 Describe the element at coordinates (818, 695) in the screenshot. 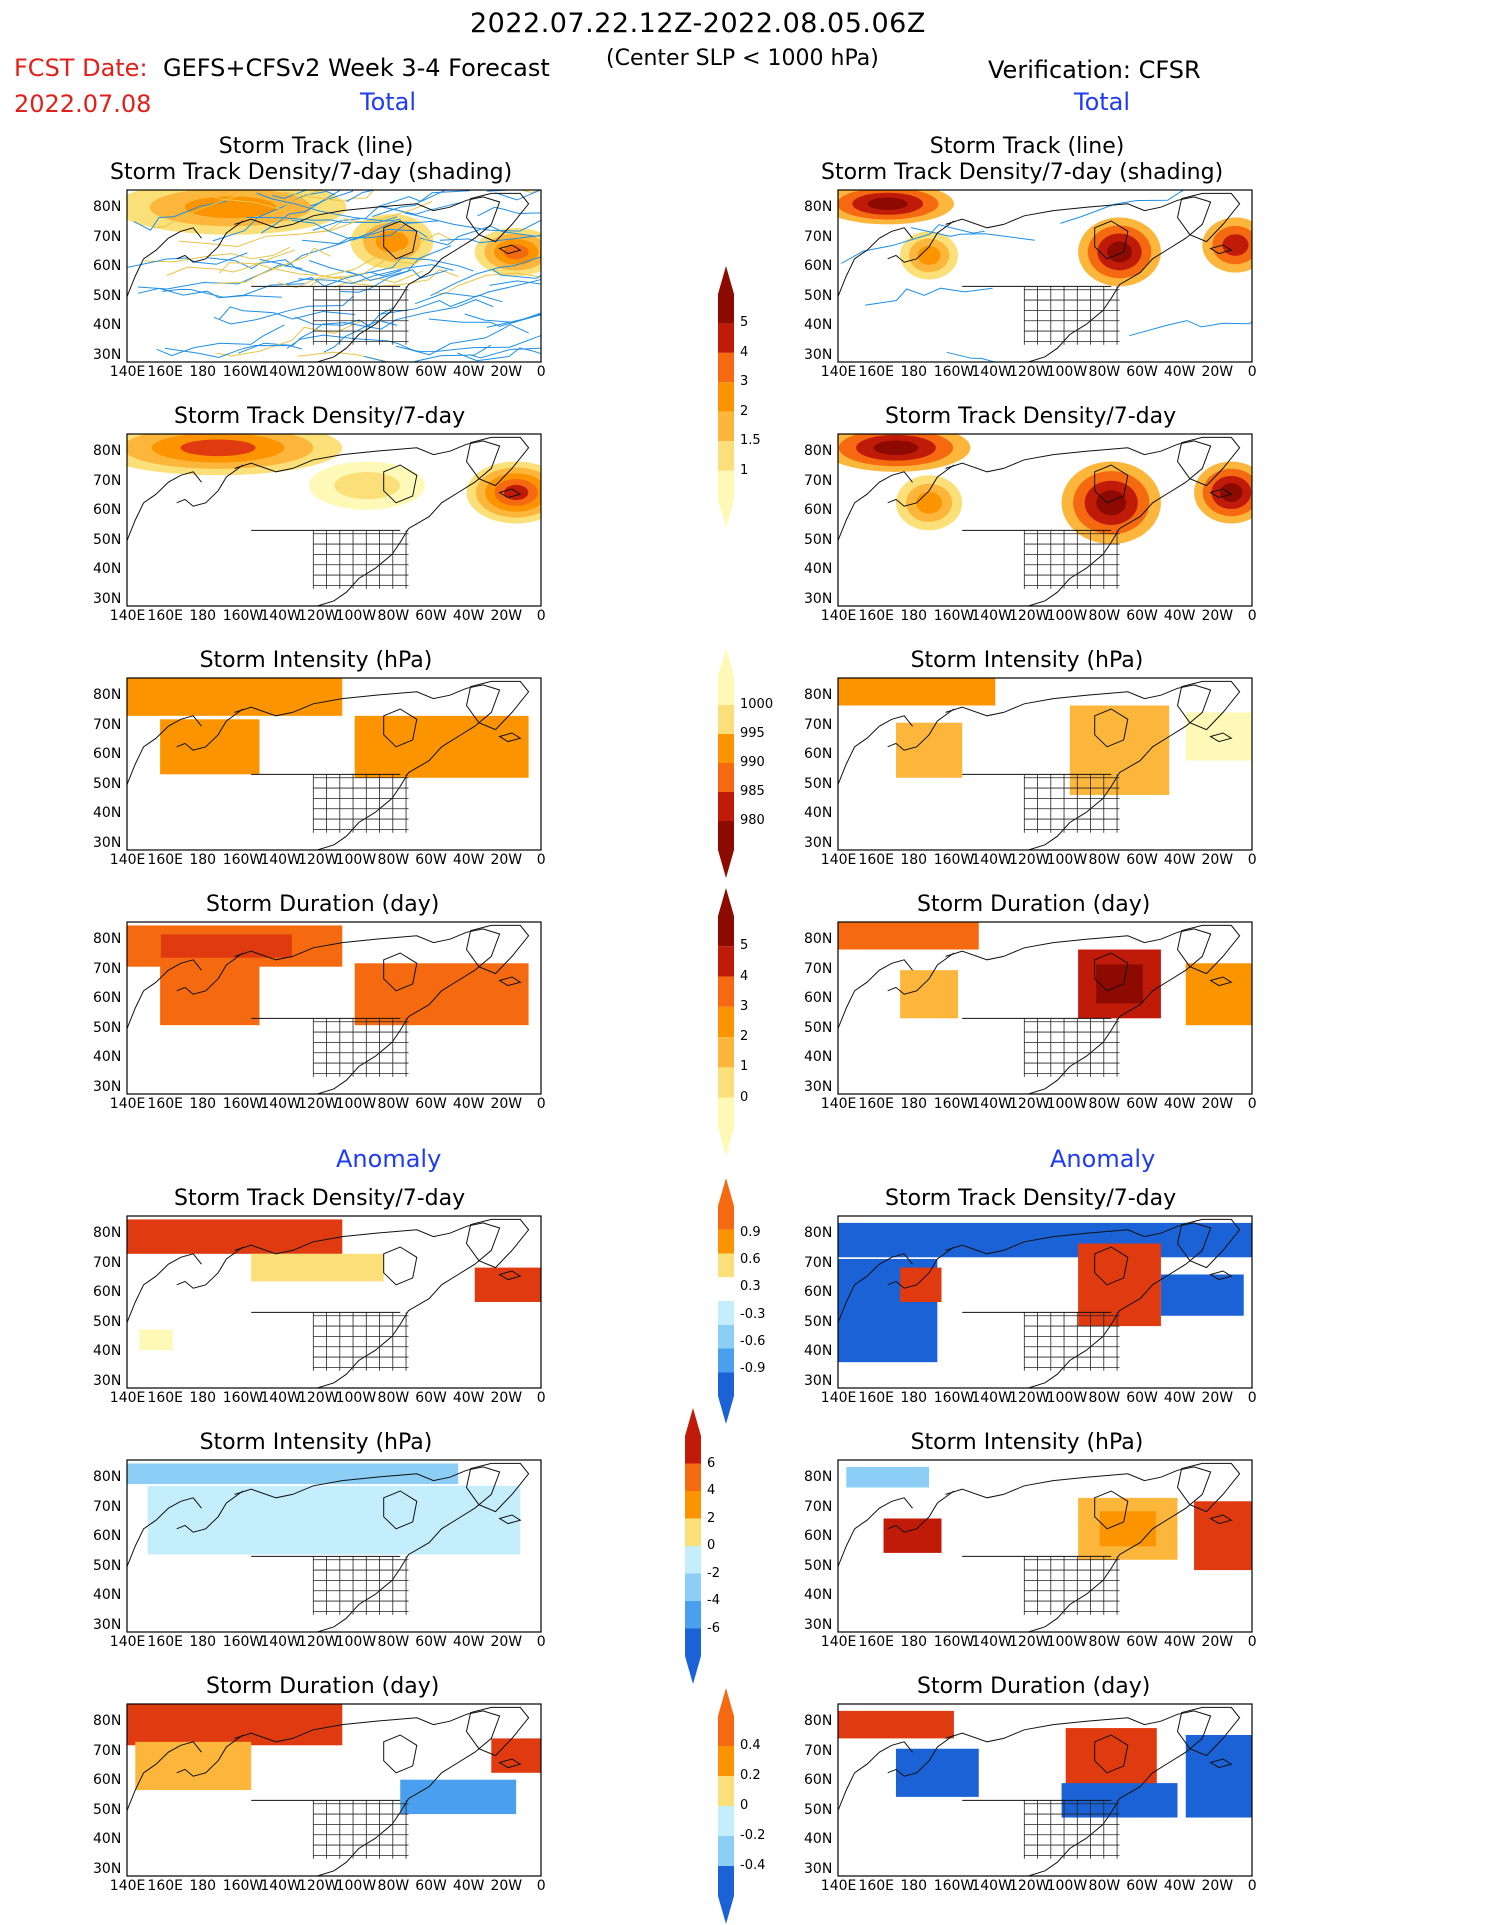

I see `lat-label: 80N` at that location.